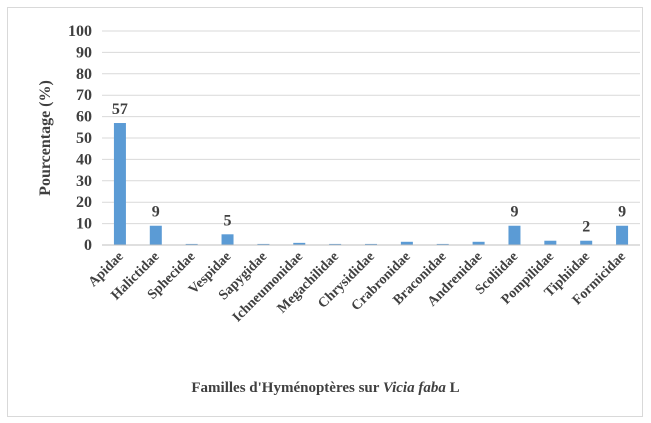 This screenshot has width=651, height=423. I want to click on data-label: 2, so click(586, 227).